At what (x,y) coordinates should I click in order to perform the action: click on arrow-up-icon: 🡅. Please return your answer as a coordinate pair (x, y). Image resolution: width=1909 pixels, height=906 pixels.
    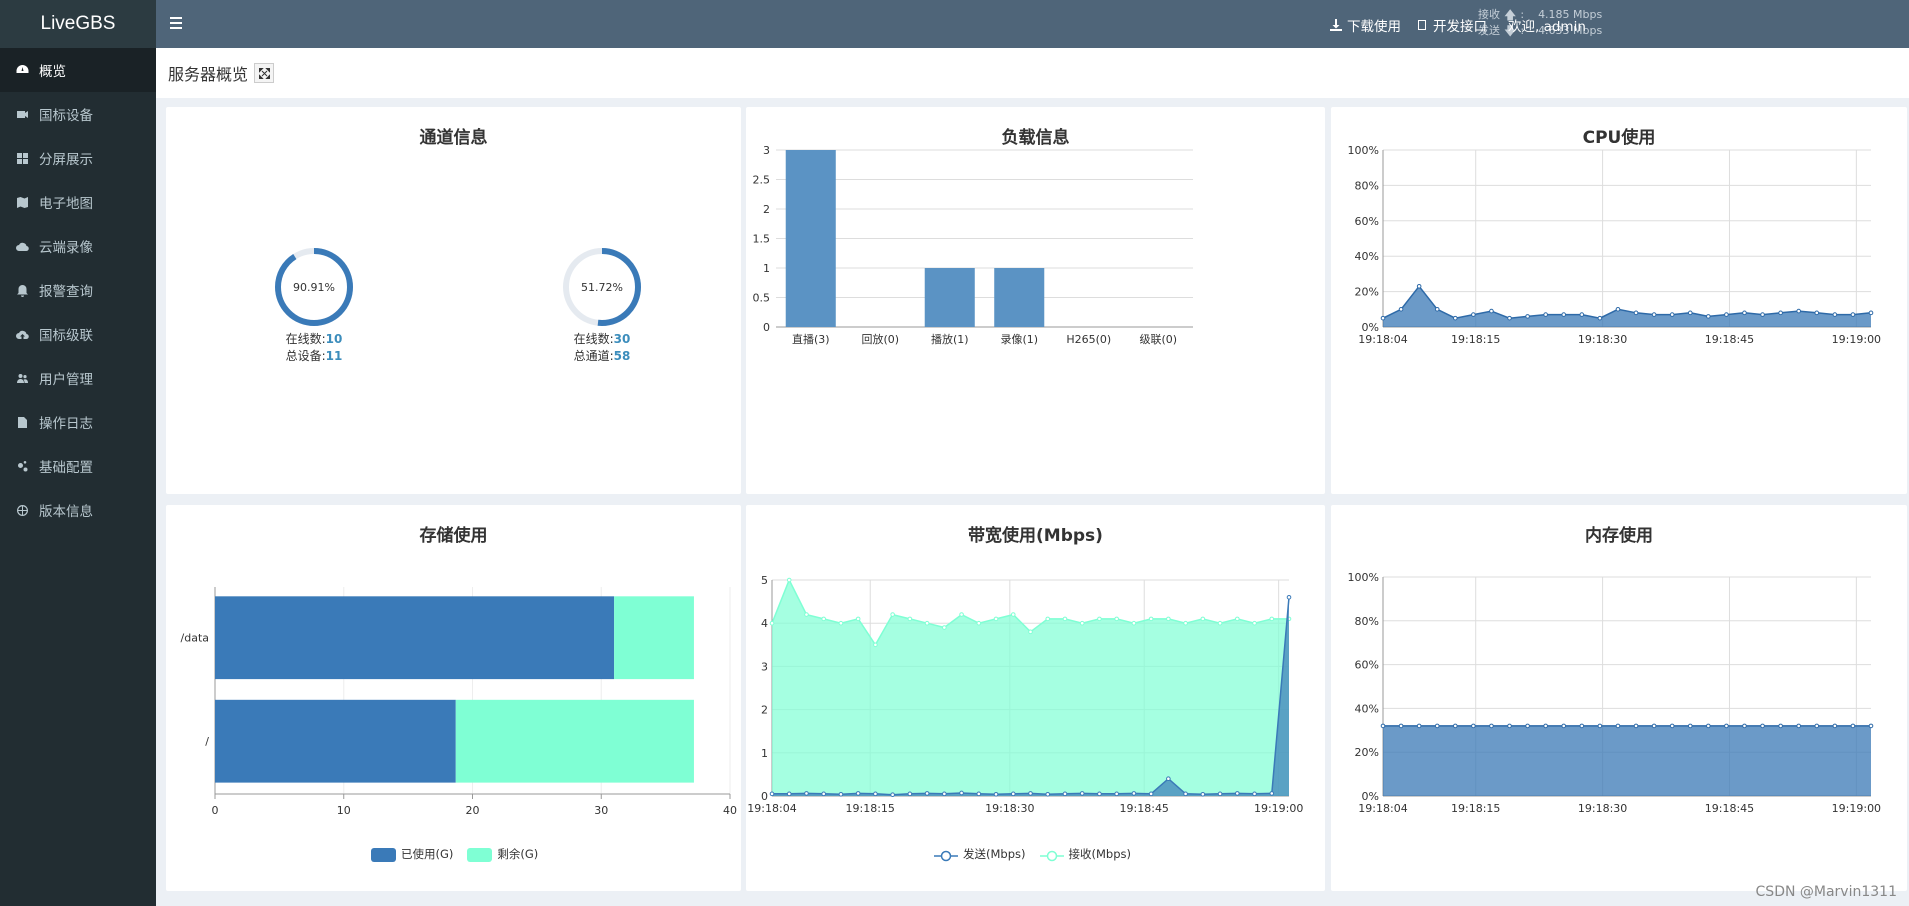
    Looking at the image, I should click on (1510, 15).